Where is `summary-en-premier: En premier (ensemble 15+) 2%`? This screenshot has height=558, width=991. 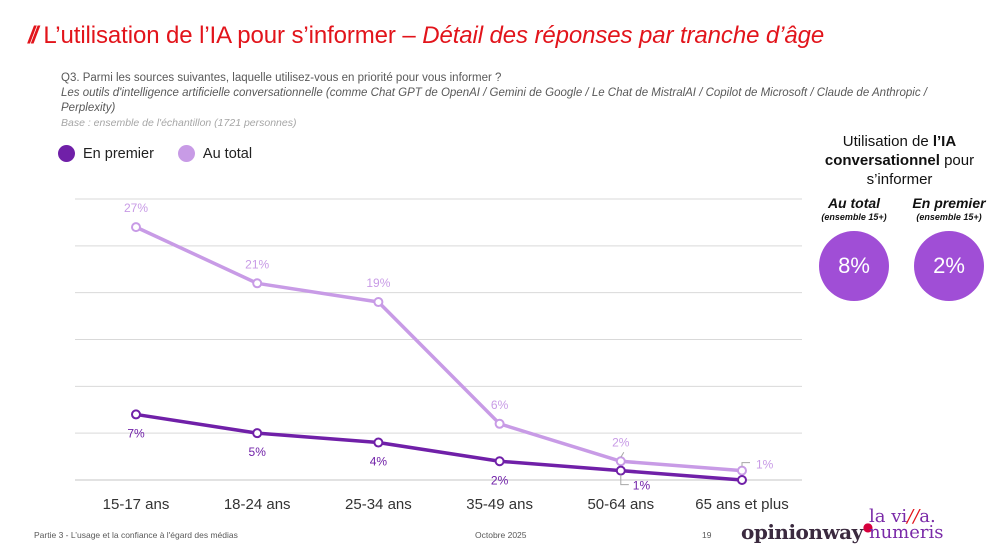
summary-en-premier: En premier (ensemble 15+) 2% is located at coordinates (949, 248).